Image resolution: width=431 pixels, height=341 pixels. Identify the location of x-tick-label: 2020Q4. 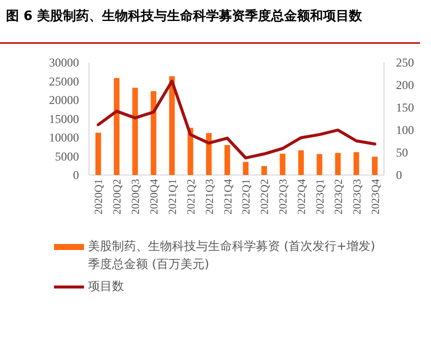
(154, 196).